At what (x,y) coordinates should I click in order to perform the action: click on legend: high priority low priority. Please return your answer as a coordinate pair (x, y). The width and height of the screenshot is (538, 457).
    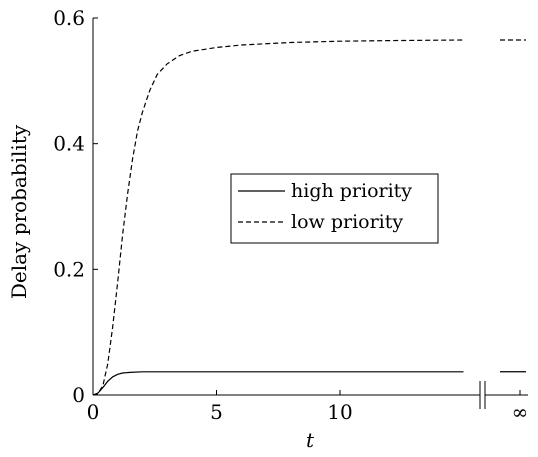
    Looking at the image, I should click on (334, 208).